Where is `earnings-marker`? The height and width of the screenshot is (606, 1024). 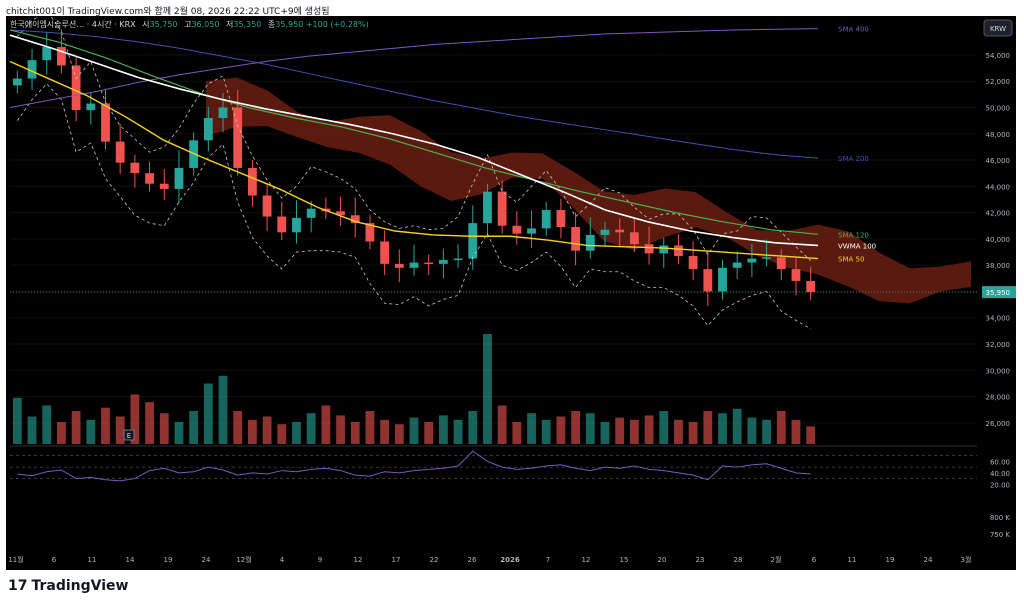 earnings-marker is located at coordinates (129, 435).